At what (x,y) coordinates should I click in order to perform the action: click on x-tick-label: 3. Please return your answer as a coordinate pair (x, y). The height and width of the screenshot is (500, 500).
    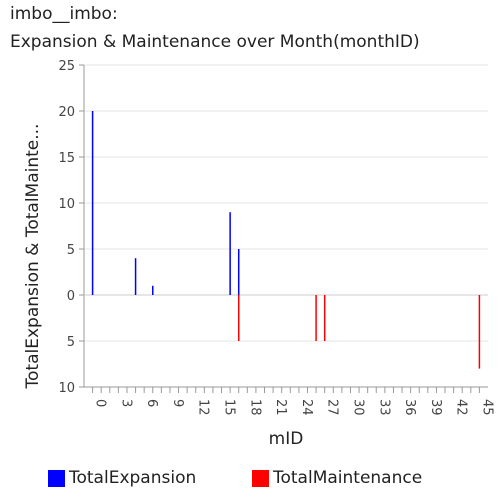
    Looking at the image, I should click on (125, 403).